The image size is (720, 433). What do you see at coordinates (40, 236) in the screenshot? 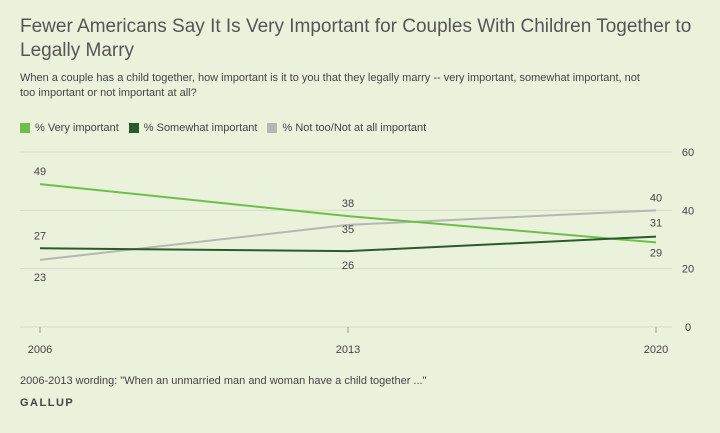
I see `data-label-somewhat: 27` at bounding box center [40, 236].